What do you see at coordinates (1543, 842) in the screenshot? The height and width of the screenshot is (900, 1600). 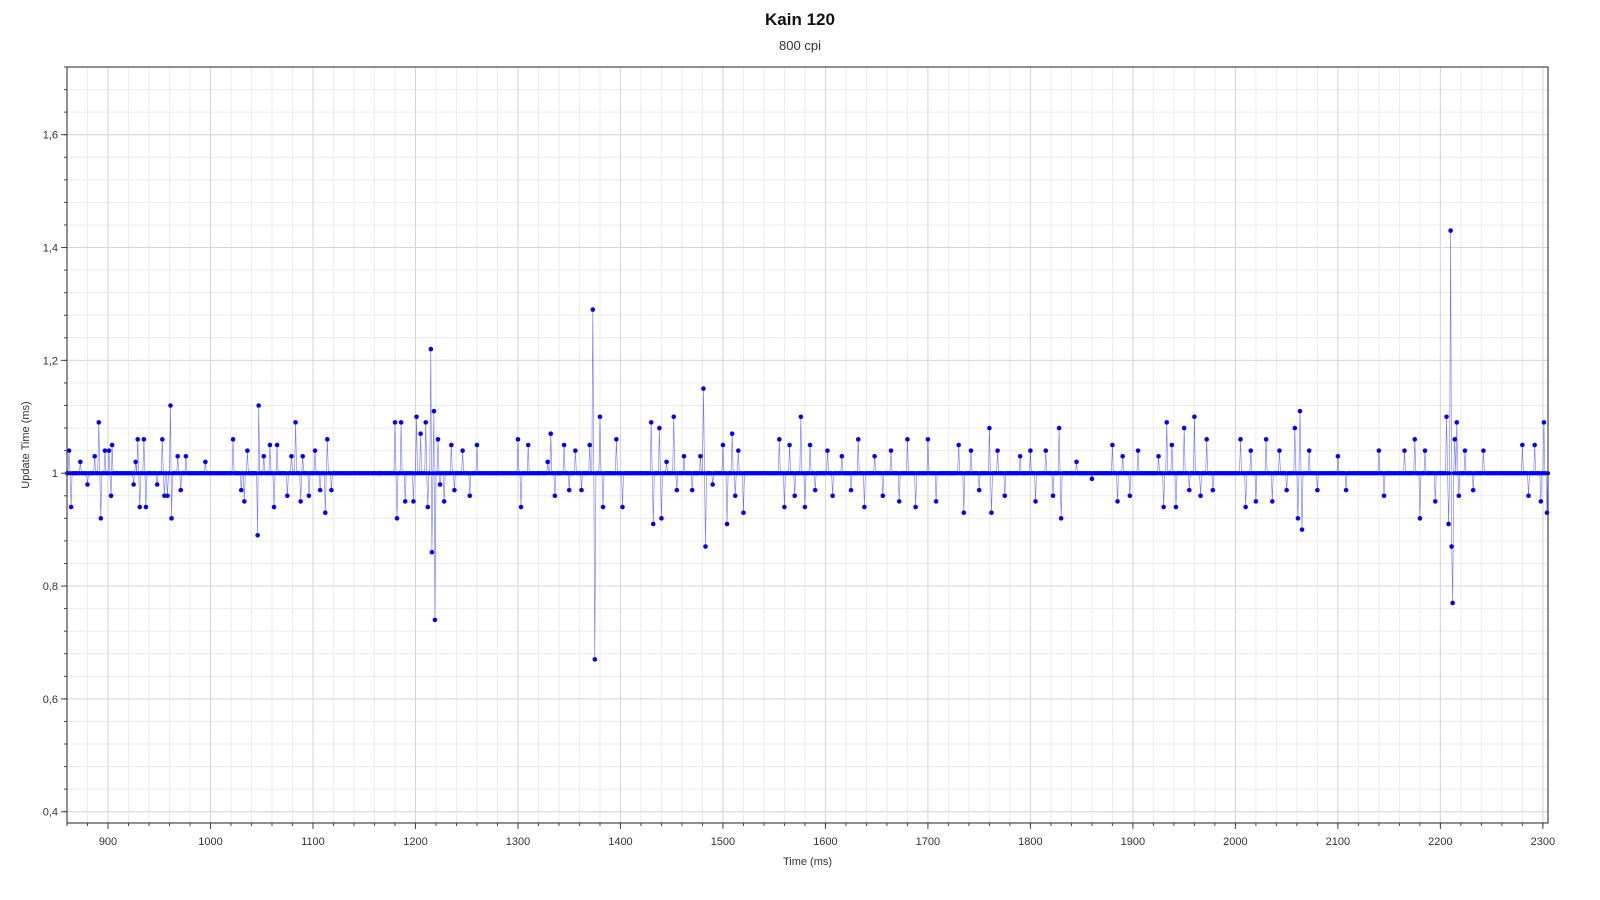 I see `x-tick-label: 2300` at bounding box center [1543, 842].